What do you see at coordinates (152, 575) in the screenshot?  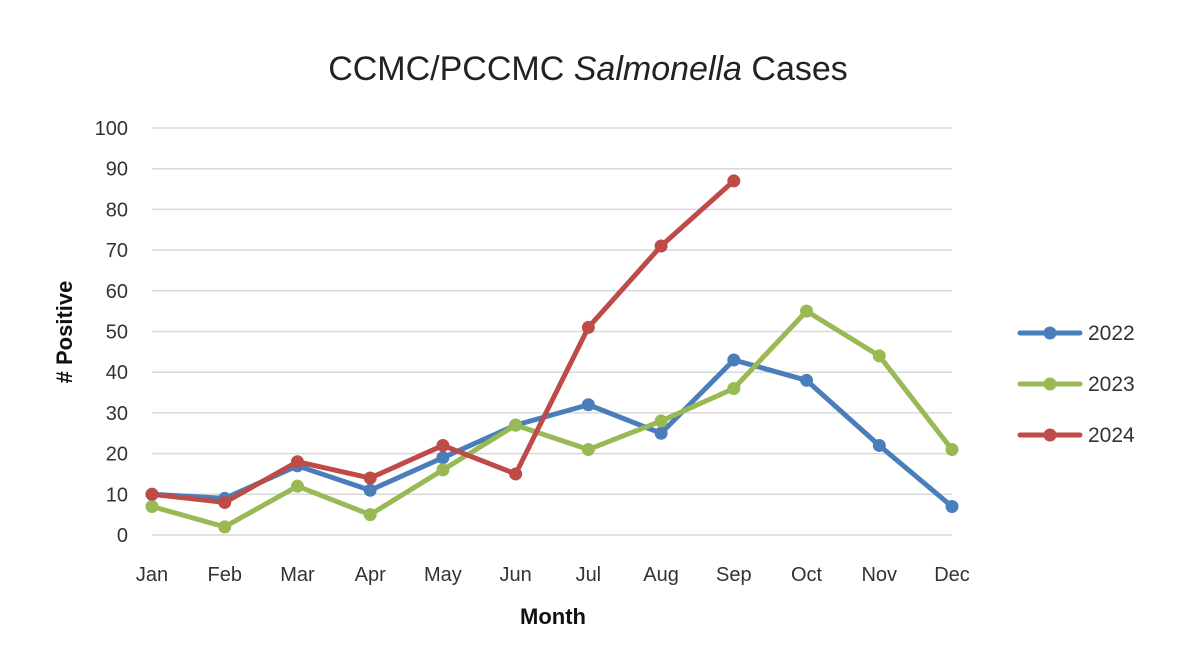 I see `x-tick-label: Jan` at bounding box center [152, 575].